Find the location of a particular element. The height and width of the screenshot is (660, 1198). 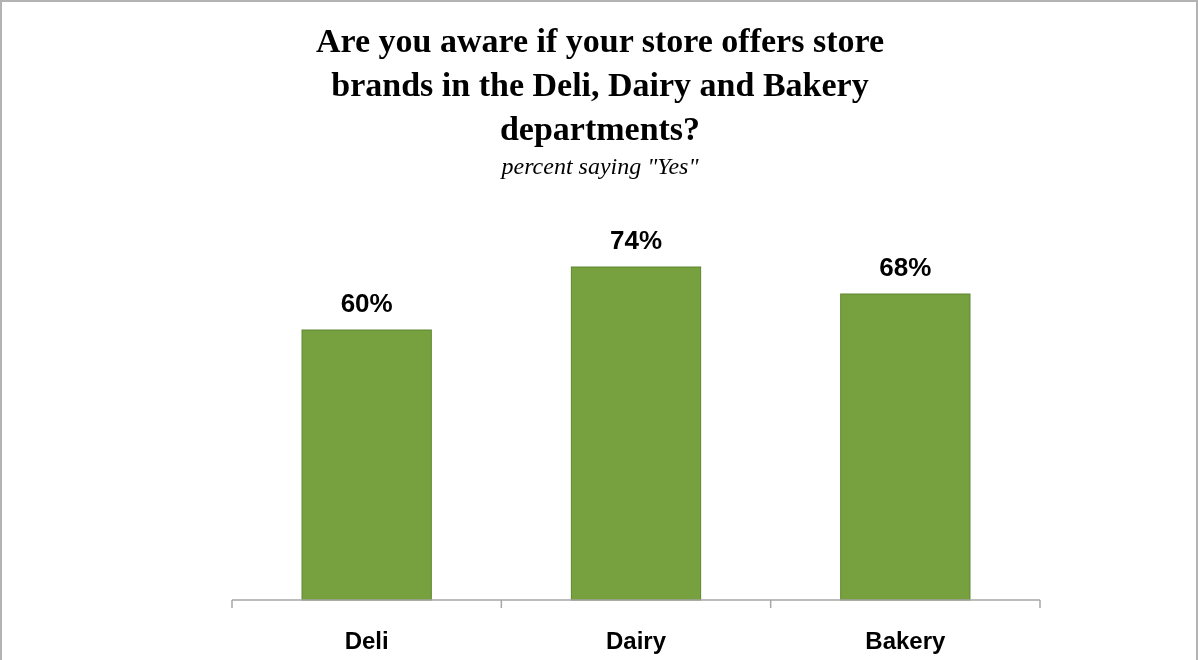

data-label: 68% is located at coordinates (905, 267).